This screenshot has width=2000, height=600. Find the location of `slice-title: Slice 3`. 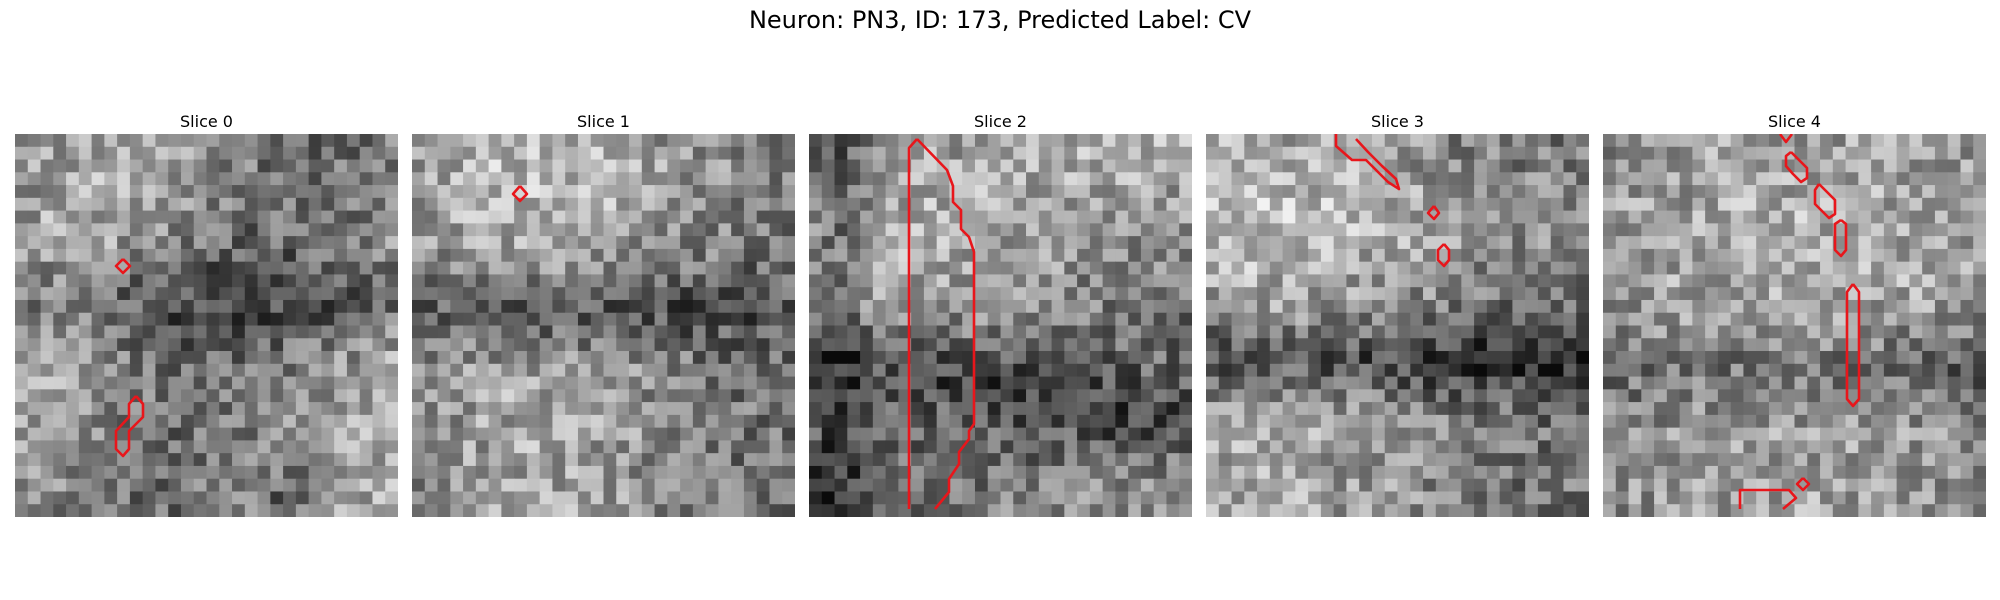

slice-title: Slice 3 is located at coordinates (1397, 121).